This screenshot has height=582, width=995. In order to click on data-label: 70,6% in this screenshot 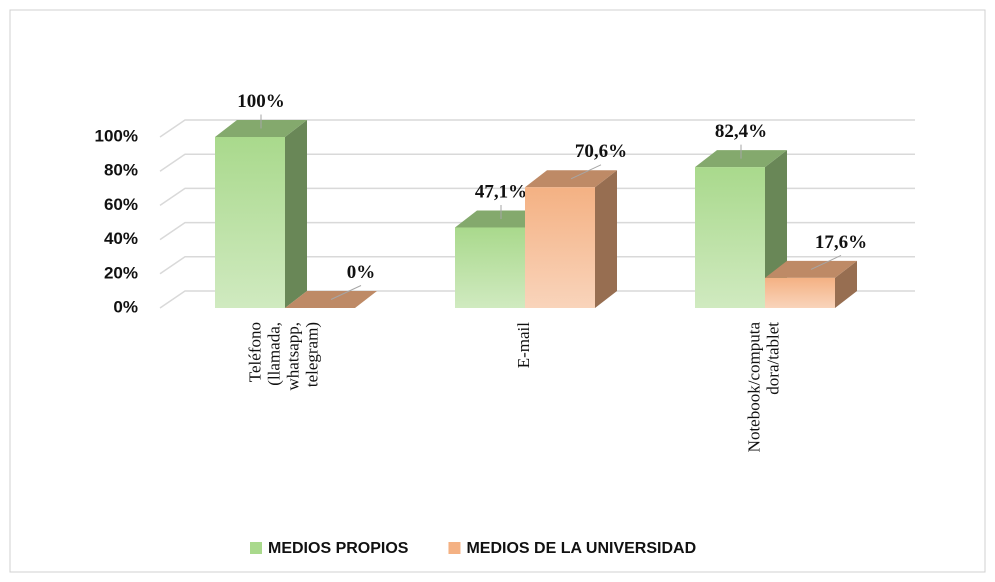, I will do `click(601, 151)`.